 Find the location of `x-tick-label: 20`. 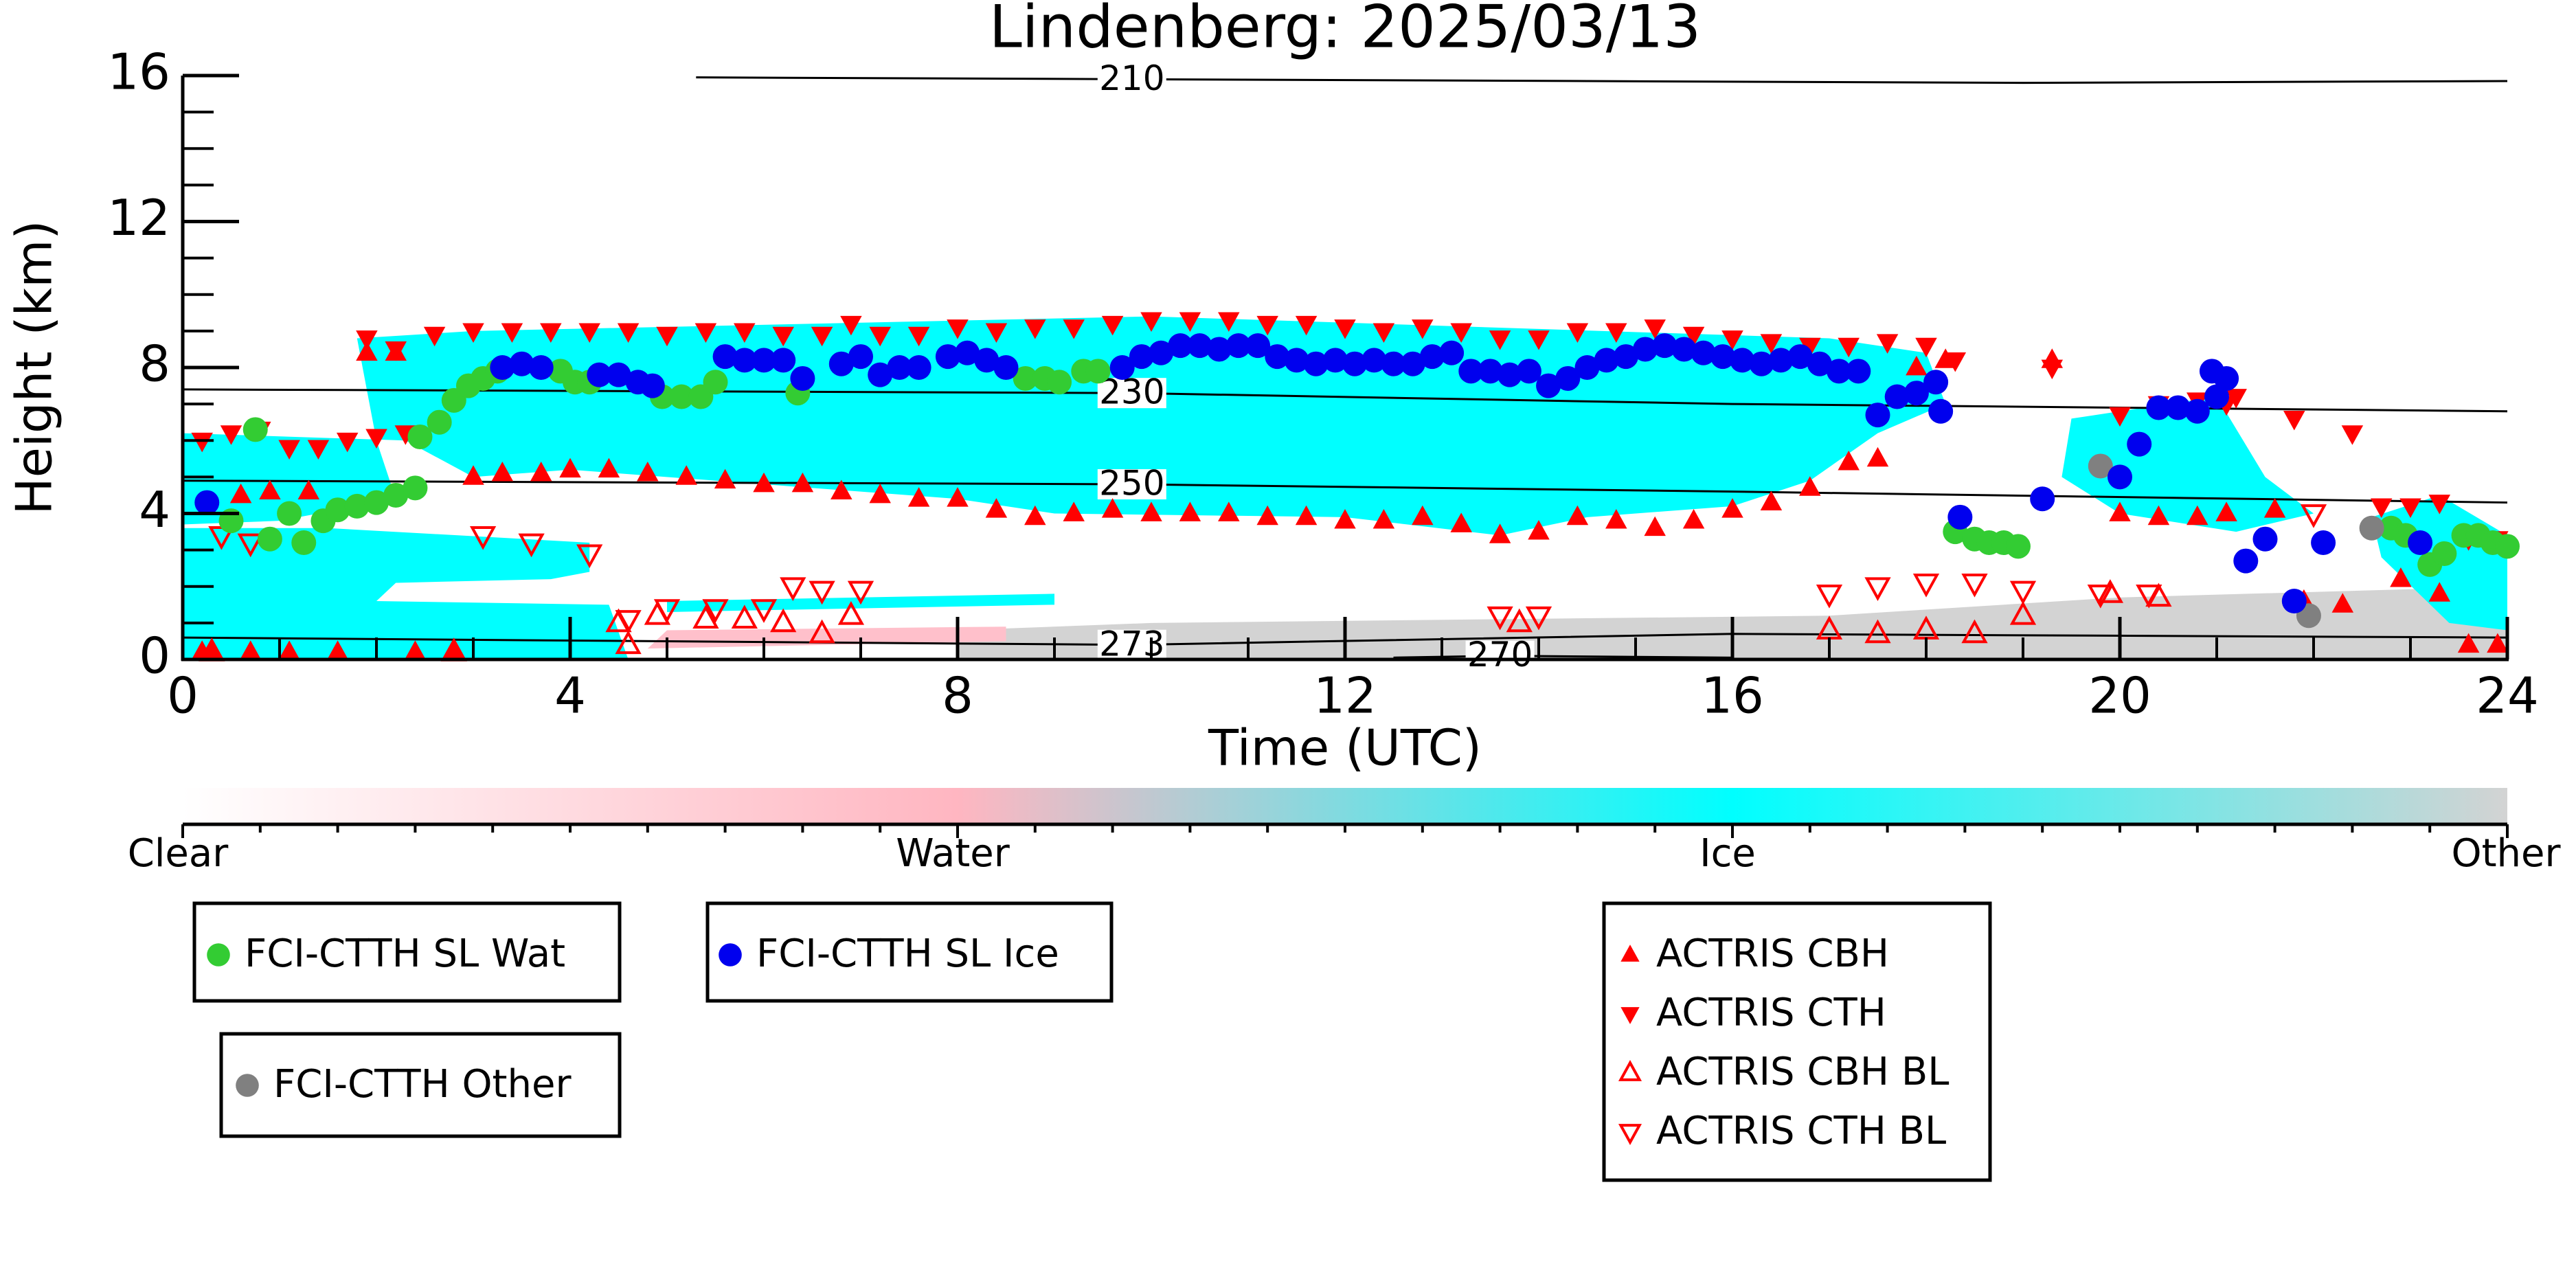

x-tick-label: 20 is located at coordinates (2119, 696).